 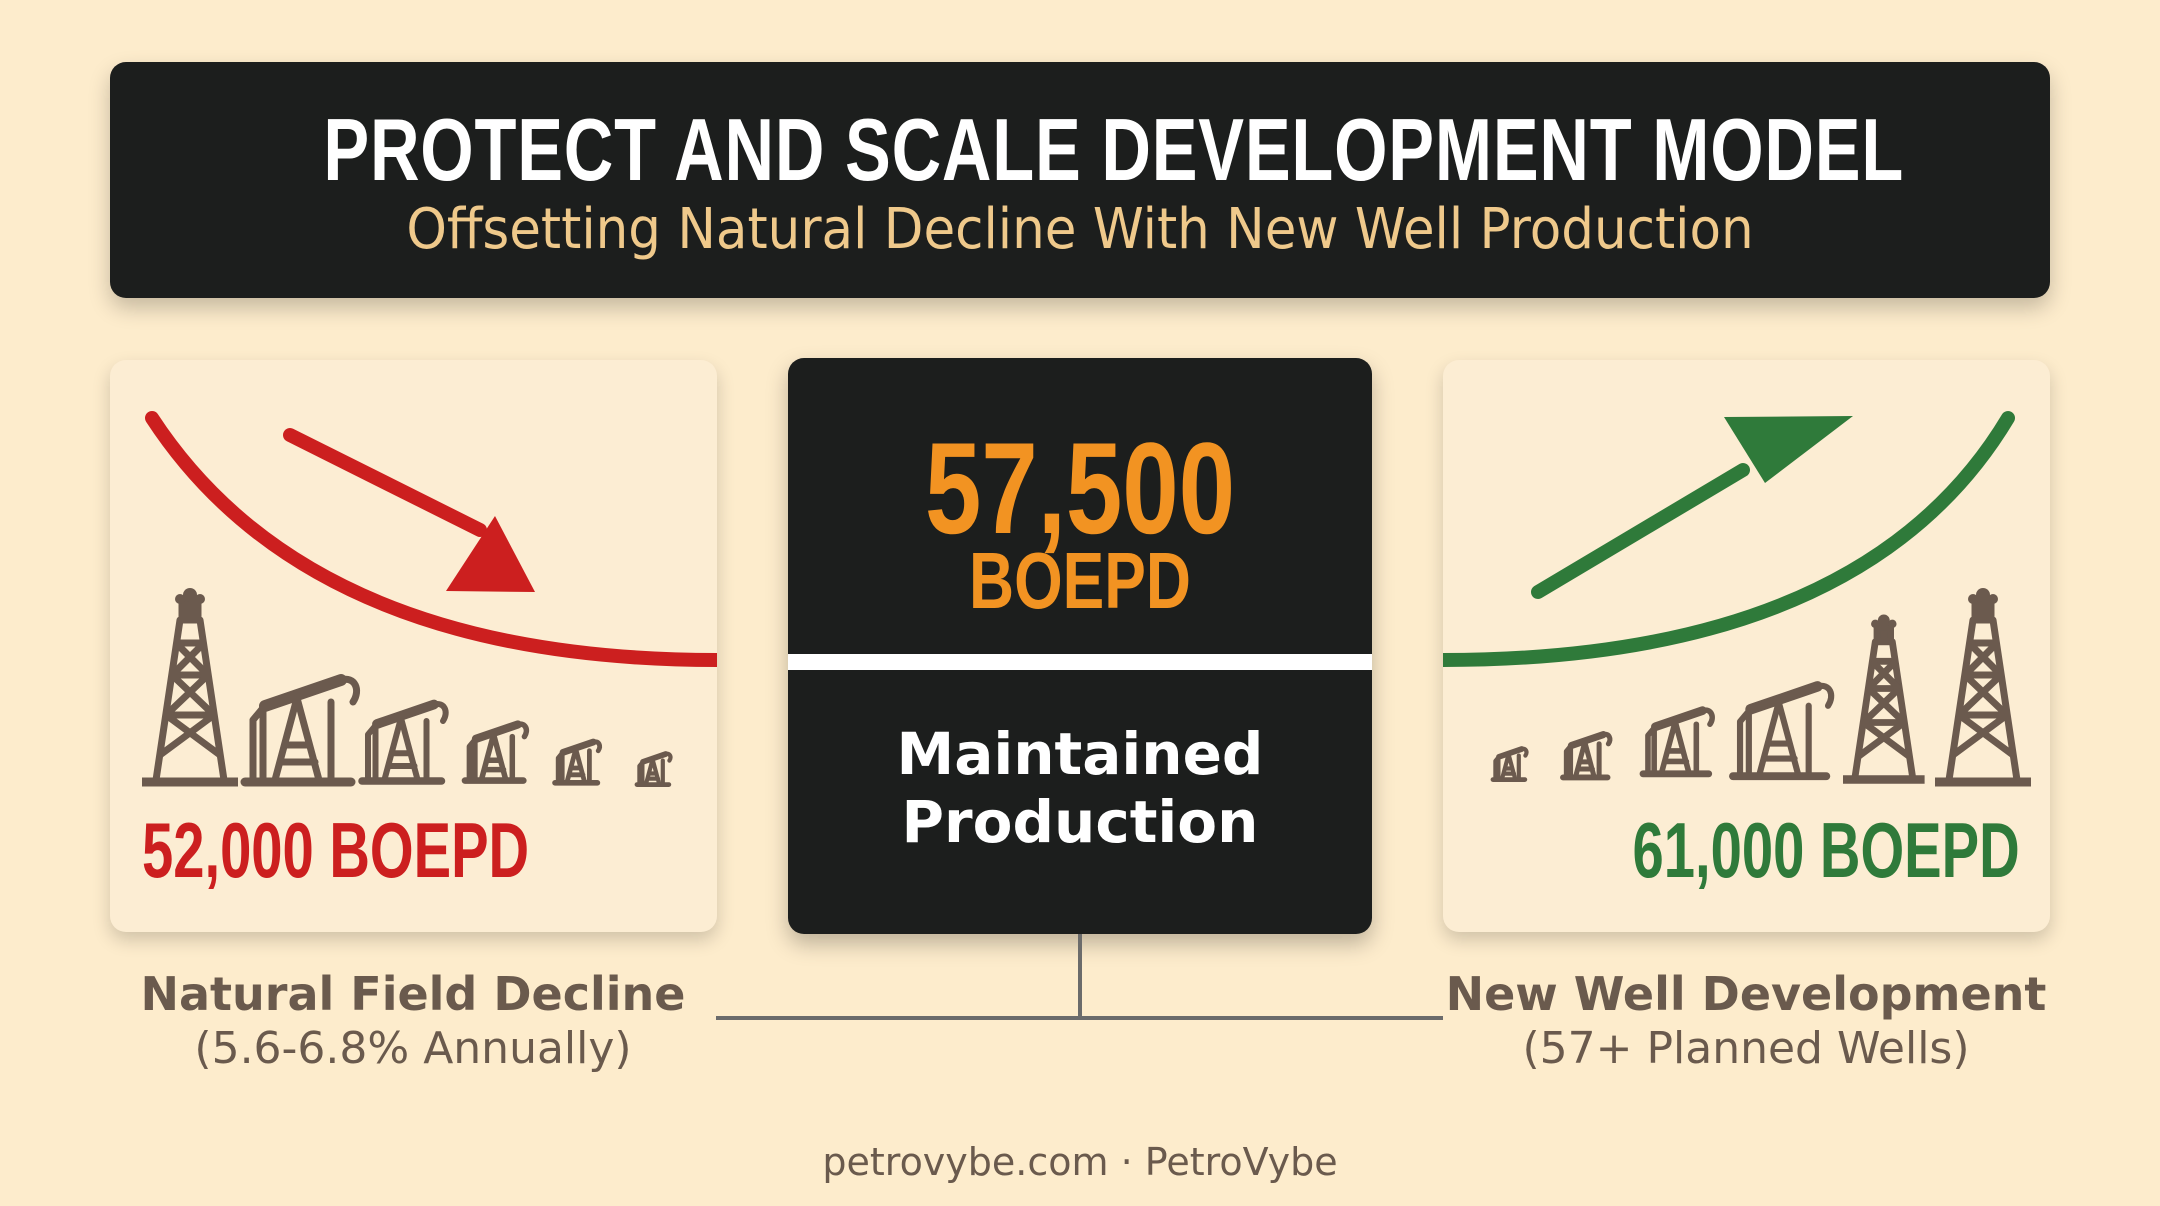 I want to click on footer-credit: petrovybe.com · PetroVybe, so click(x=1080, y=1162).